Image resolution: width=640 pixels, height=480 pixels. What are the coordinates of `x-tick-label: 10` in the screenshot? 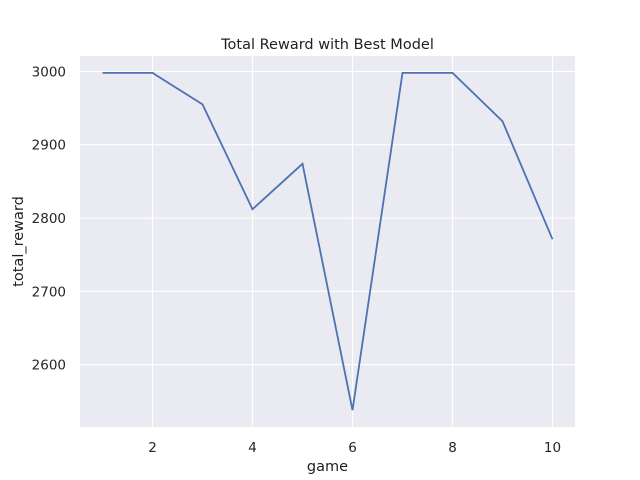 It's located at (552, 448).